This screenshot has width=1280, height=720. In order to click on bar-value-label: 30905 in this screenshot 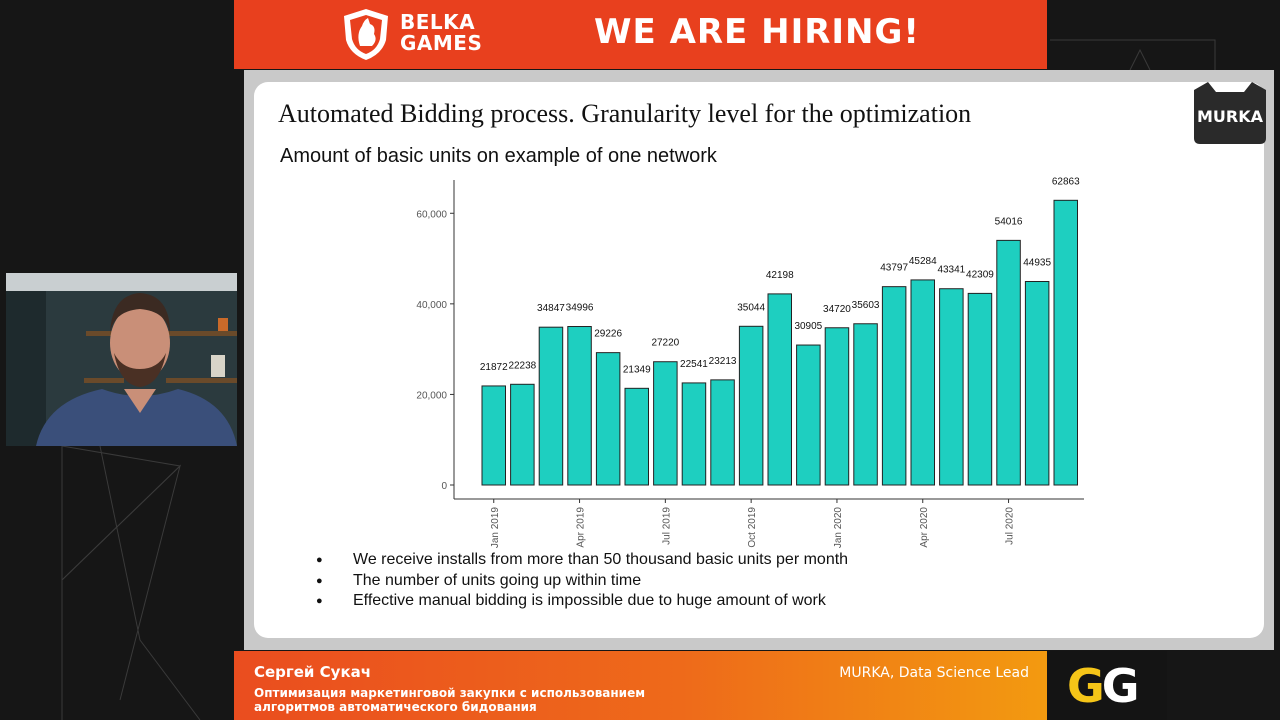, I will do `click(808, 326)`.